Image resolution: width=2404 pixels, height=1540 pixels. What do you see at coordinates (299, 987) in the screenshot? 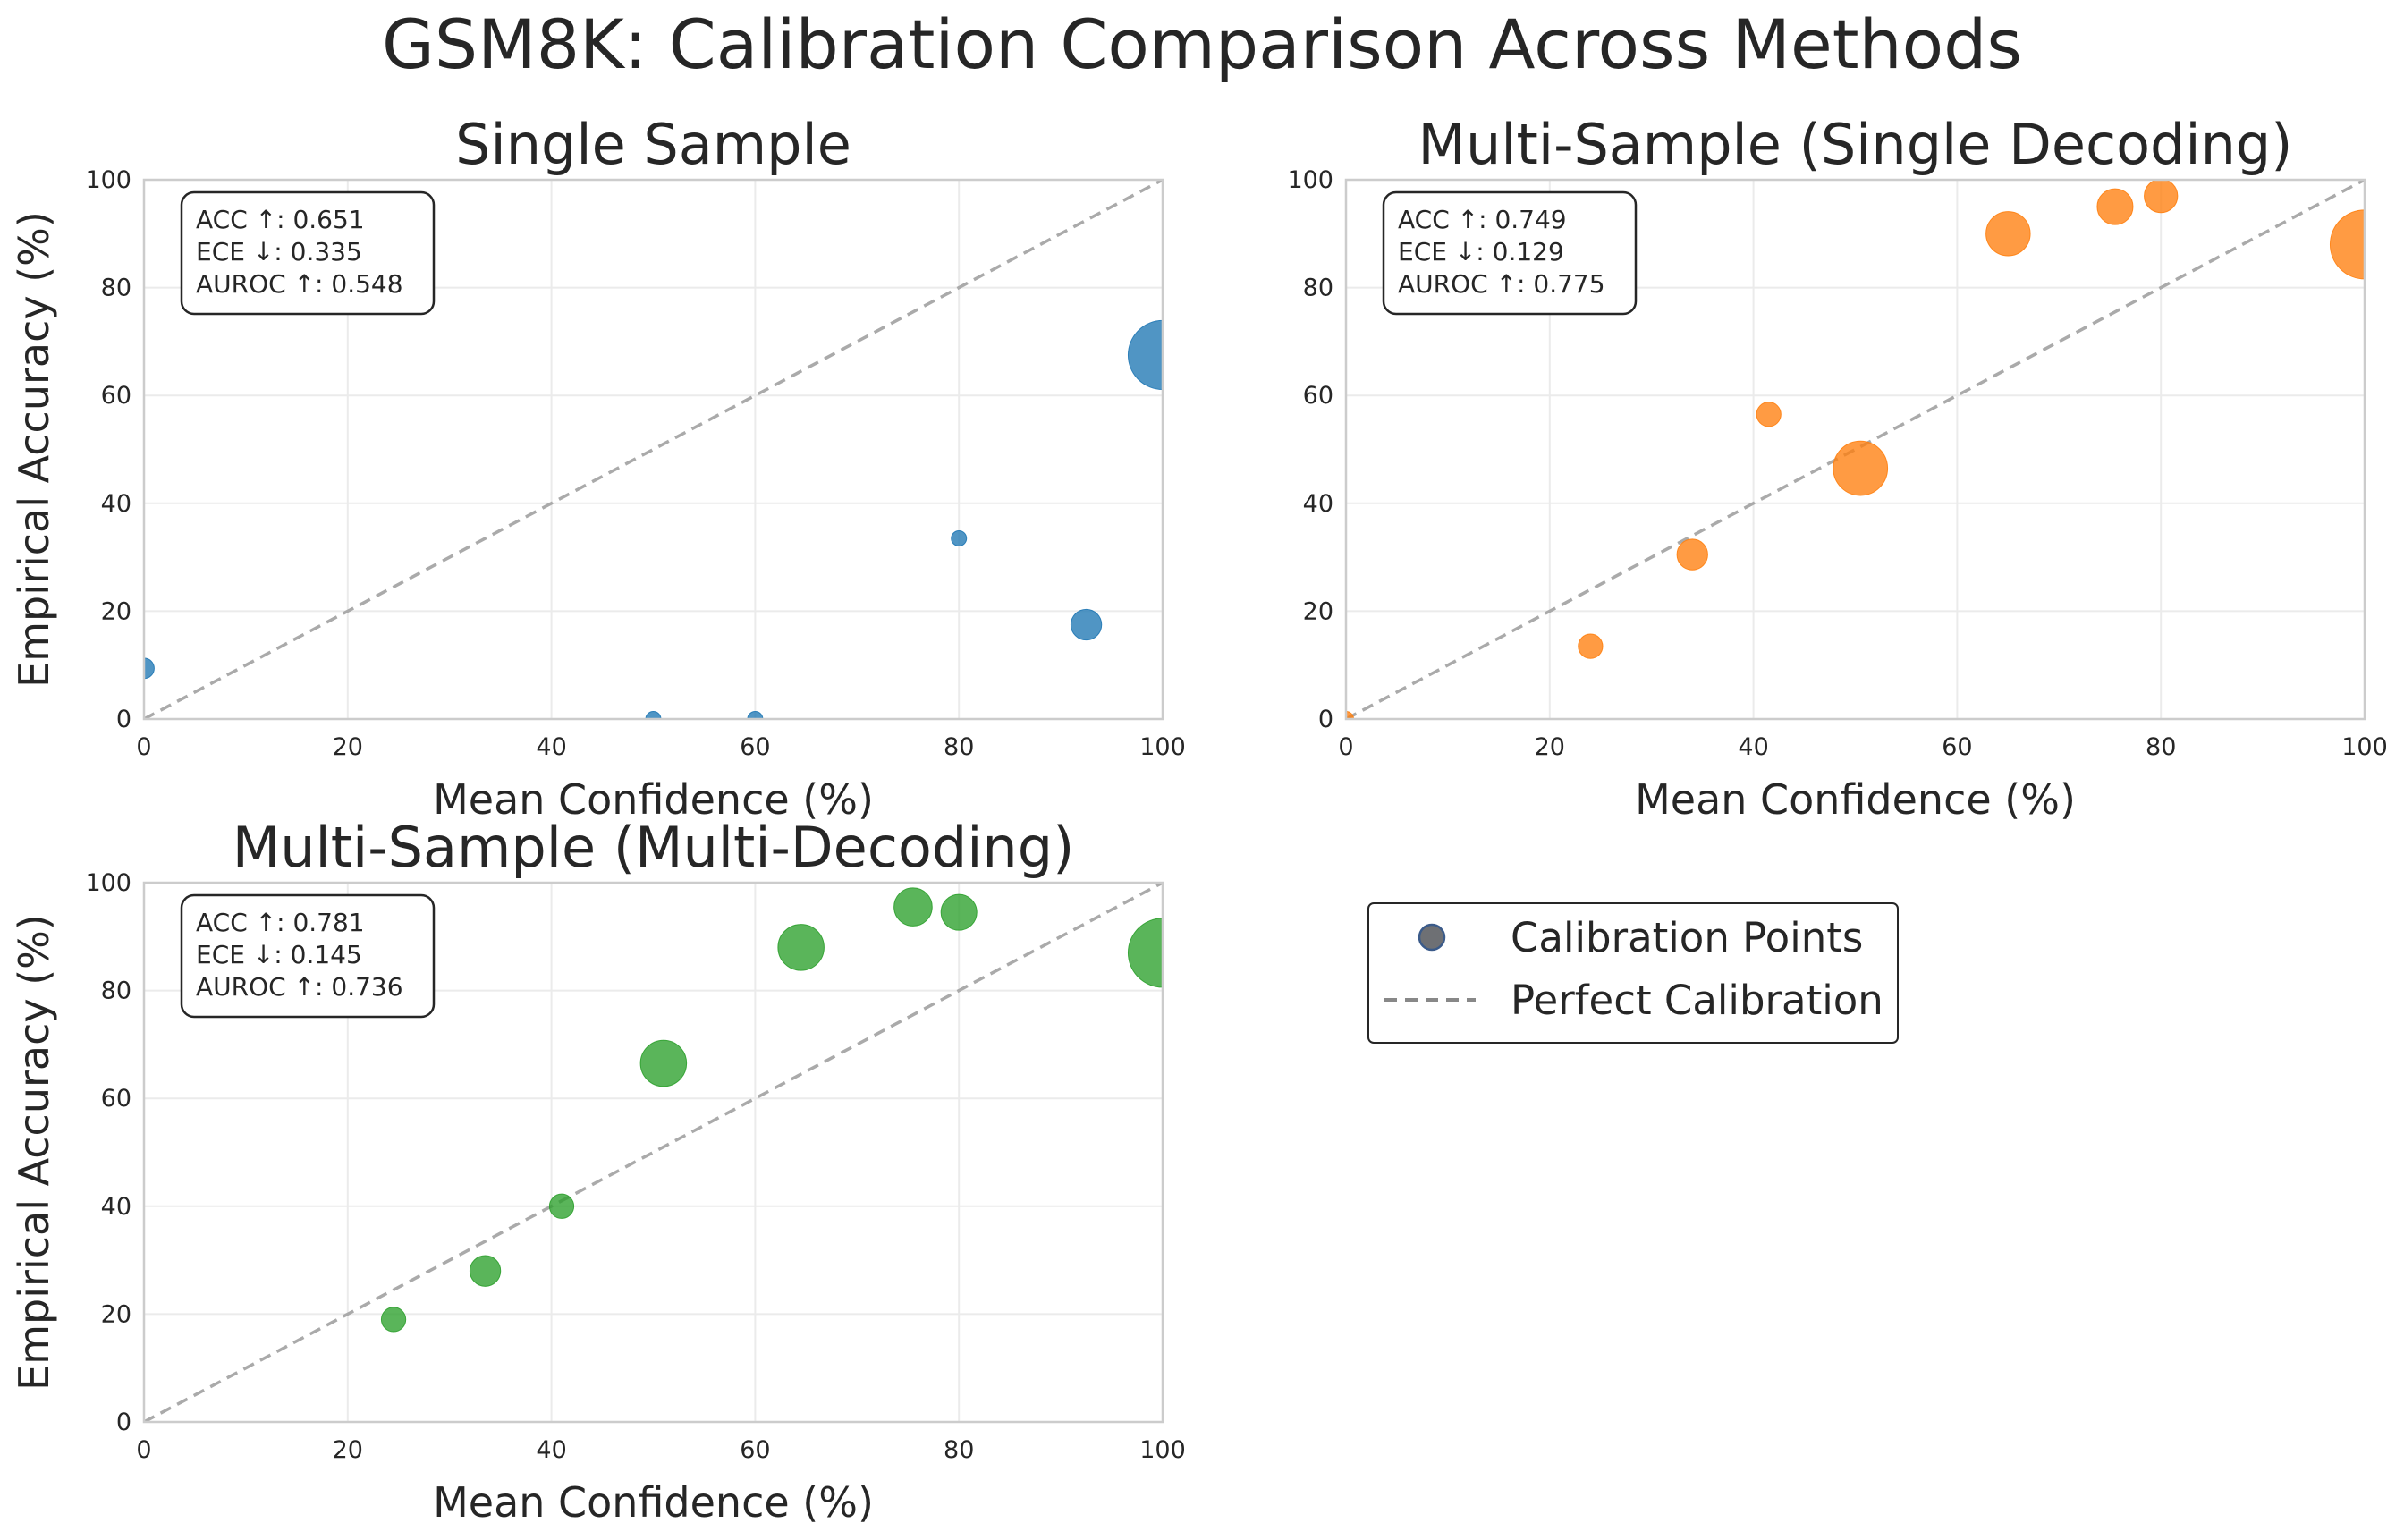
I see `stats-line: AUROC ↑: 0.736` at bounding box center [299, 987].